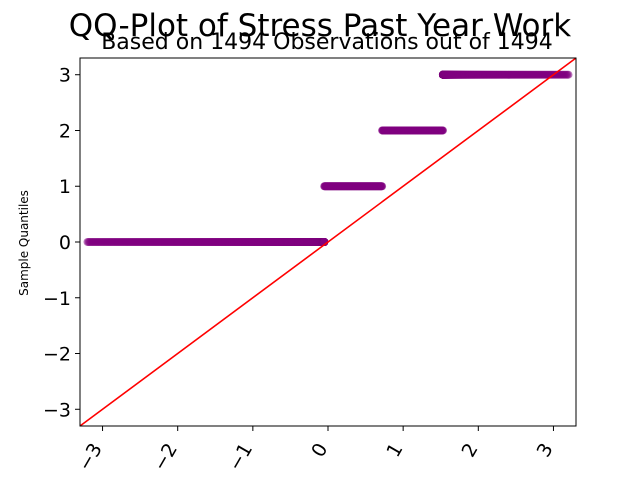 The image size is (640, 480). What do you see at coordinates (545, 450) in the screenshot?
I see `x-tick-label: 3` at bounding box center [545, 450].